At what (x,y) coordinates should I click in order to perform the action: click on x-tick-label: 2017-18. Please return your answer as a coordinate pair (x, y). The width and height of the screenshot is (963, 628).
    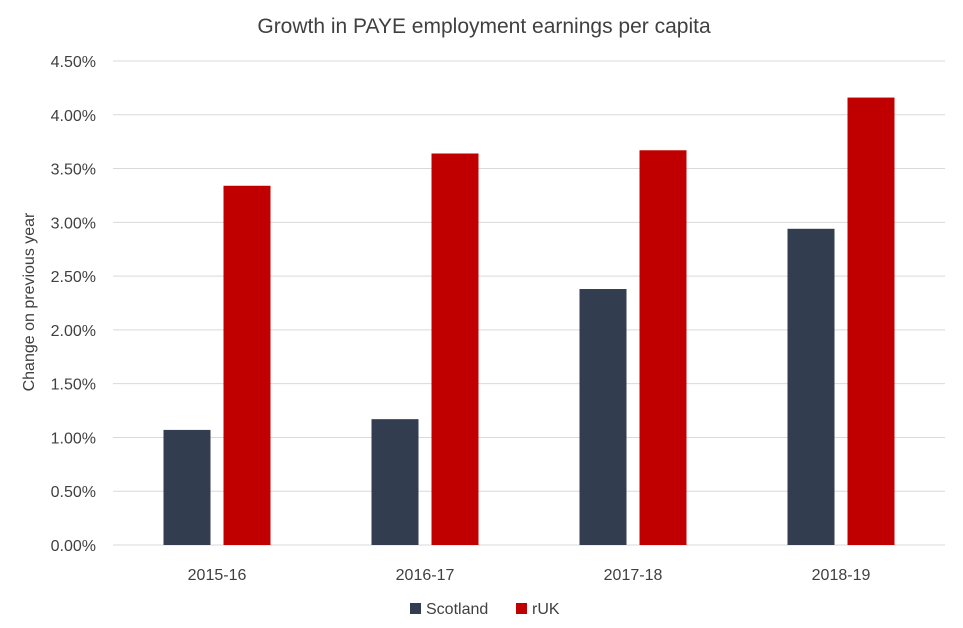
    Looking at the image, I should click on (633, 575).